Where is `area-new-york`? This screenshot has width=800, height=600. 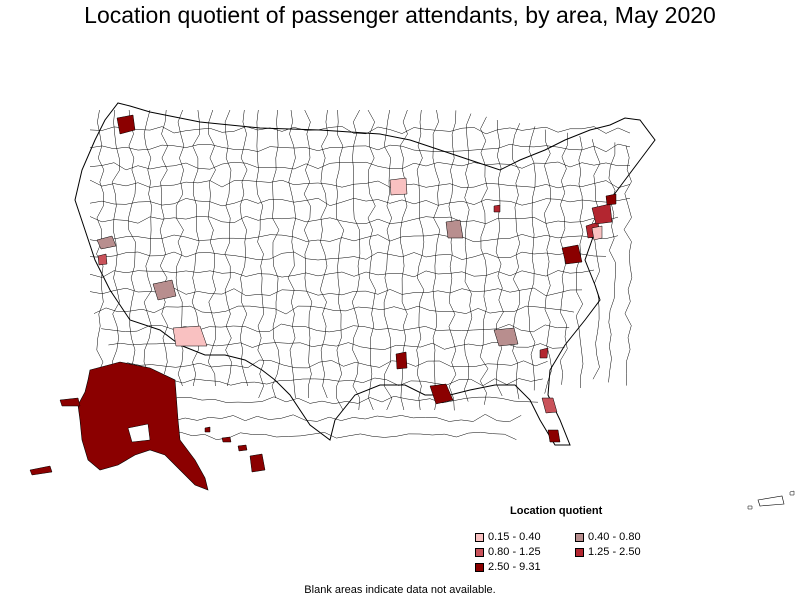 area-new-york is located at coordinates (602, 214).